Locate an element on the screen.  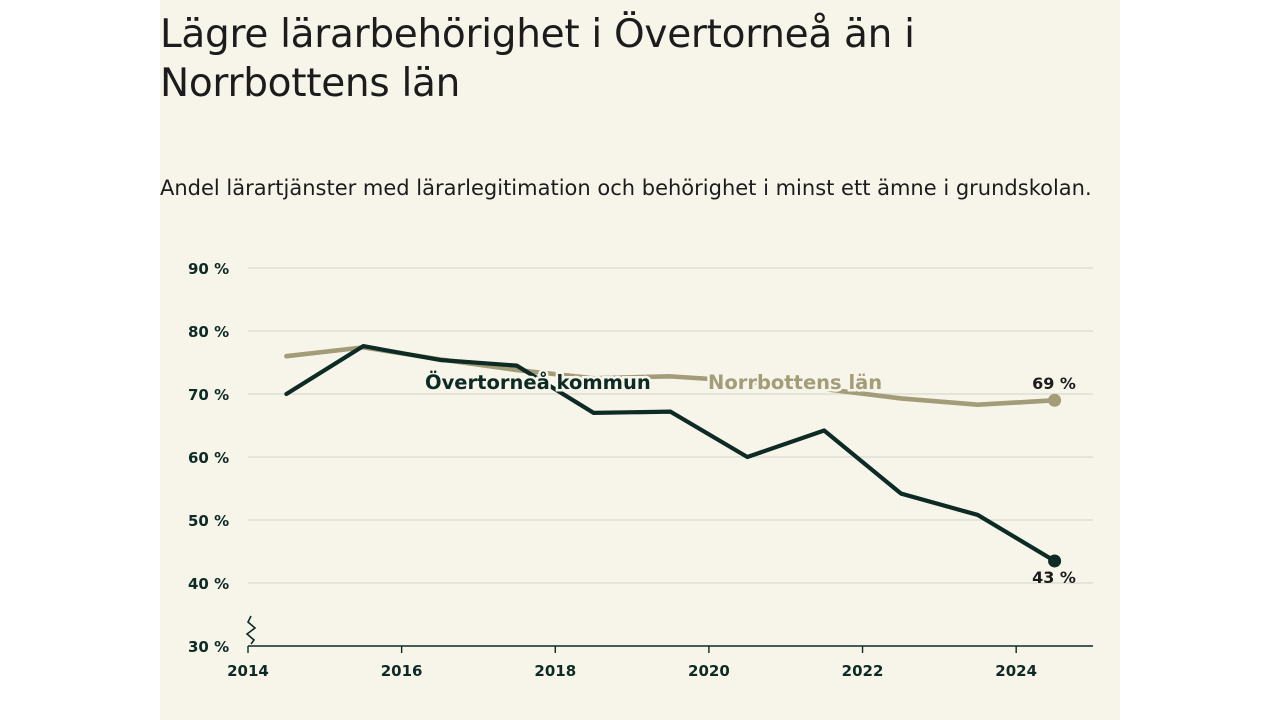
x-tick-label: 2016 is located at coordinates (402, 671).